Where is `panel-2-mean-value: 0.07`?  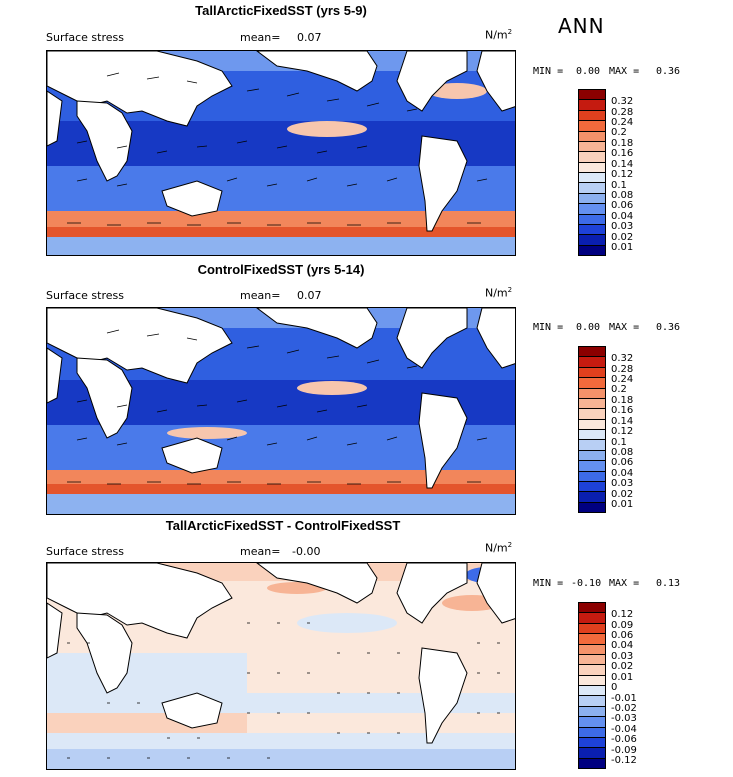
panel-2-mean-value: 0.07 is located at coordinates (309, 295).